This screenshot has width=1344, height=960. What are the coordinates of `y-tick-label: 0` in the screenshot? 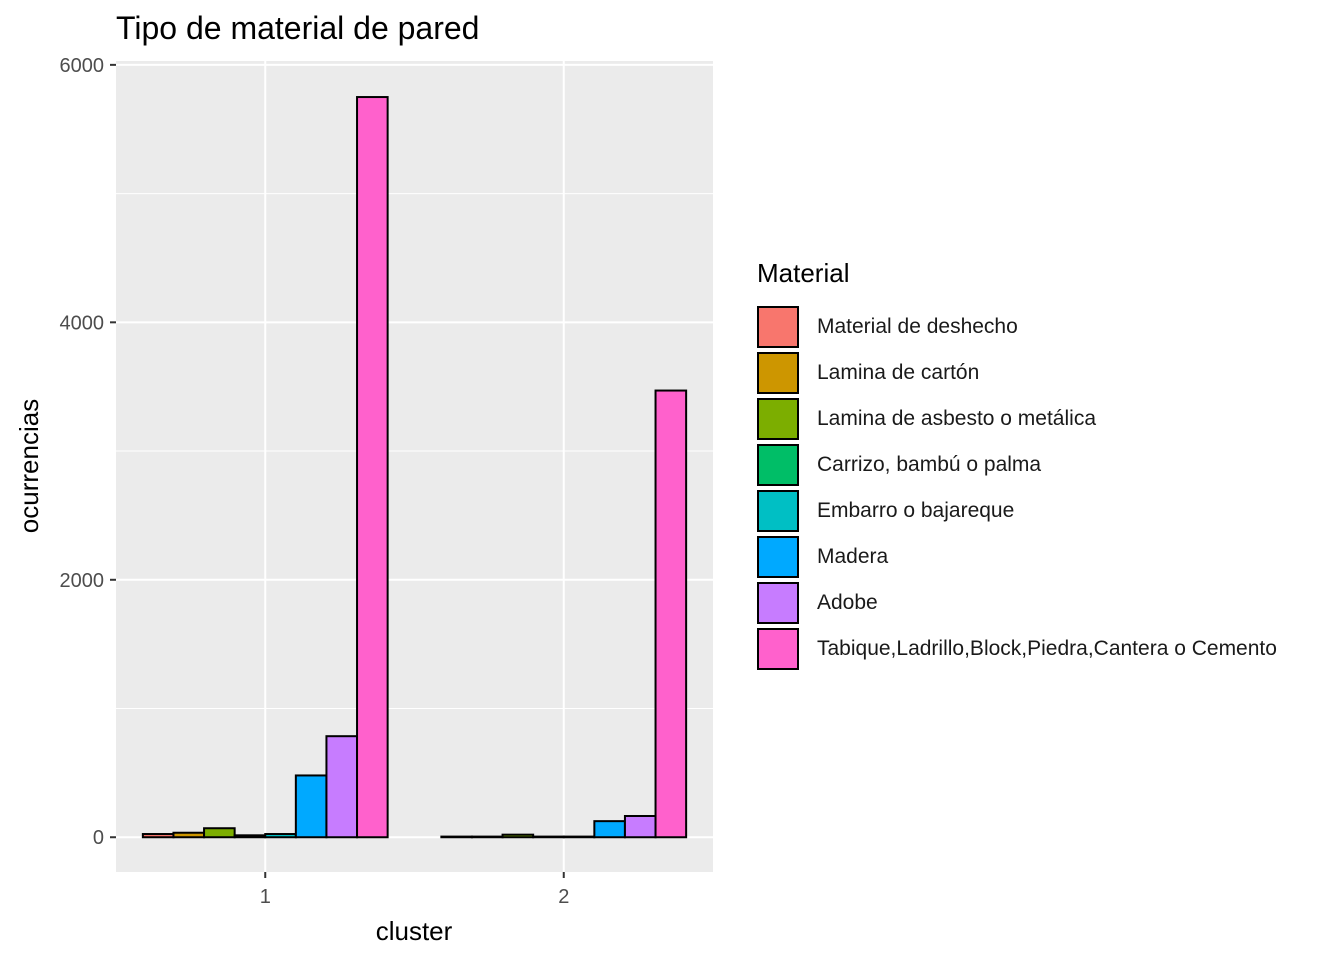 It's located at (98, 838).